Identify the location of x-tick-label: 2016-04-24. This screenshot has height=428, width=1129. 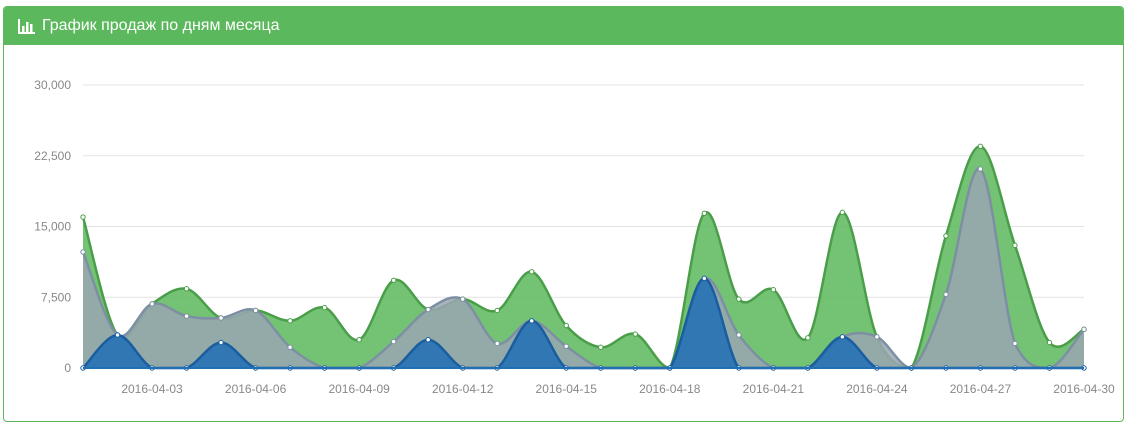
(877, 389).